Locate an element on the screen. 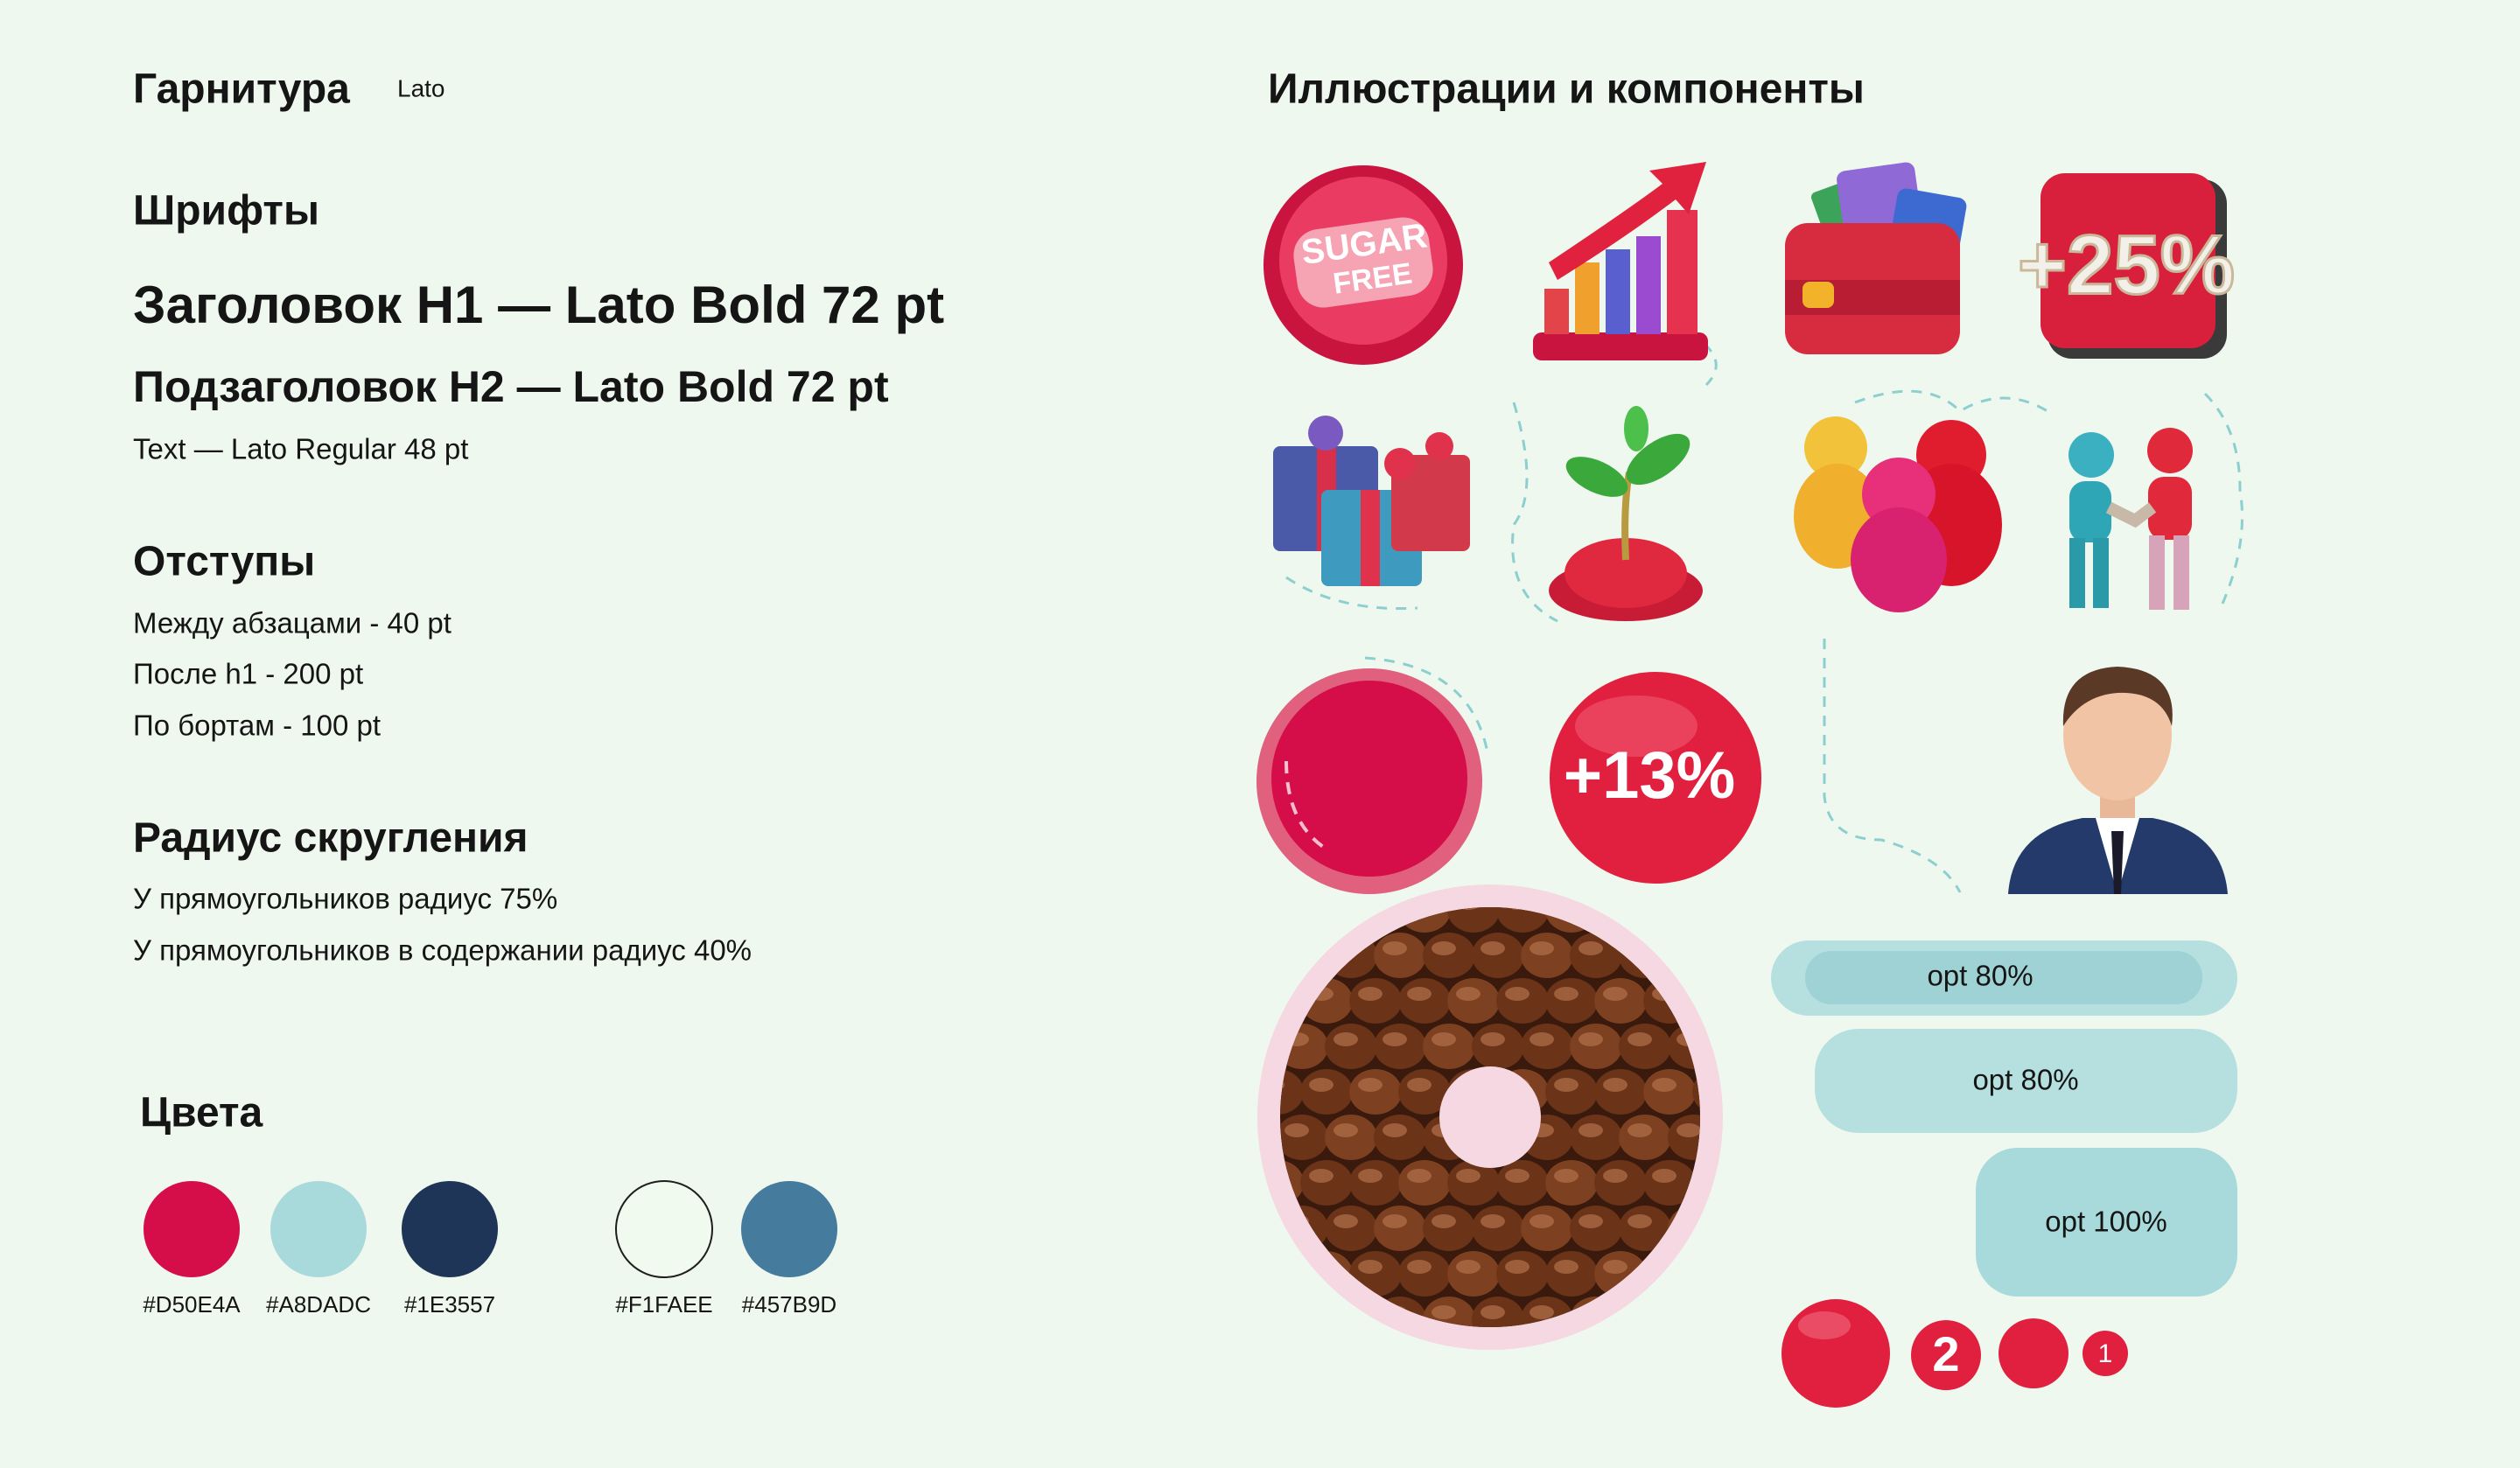  section-title: Цвета is located at coordinates (201, 1113).